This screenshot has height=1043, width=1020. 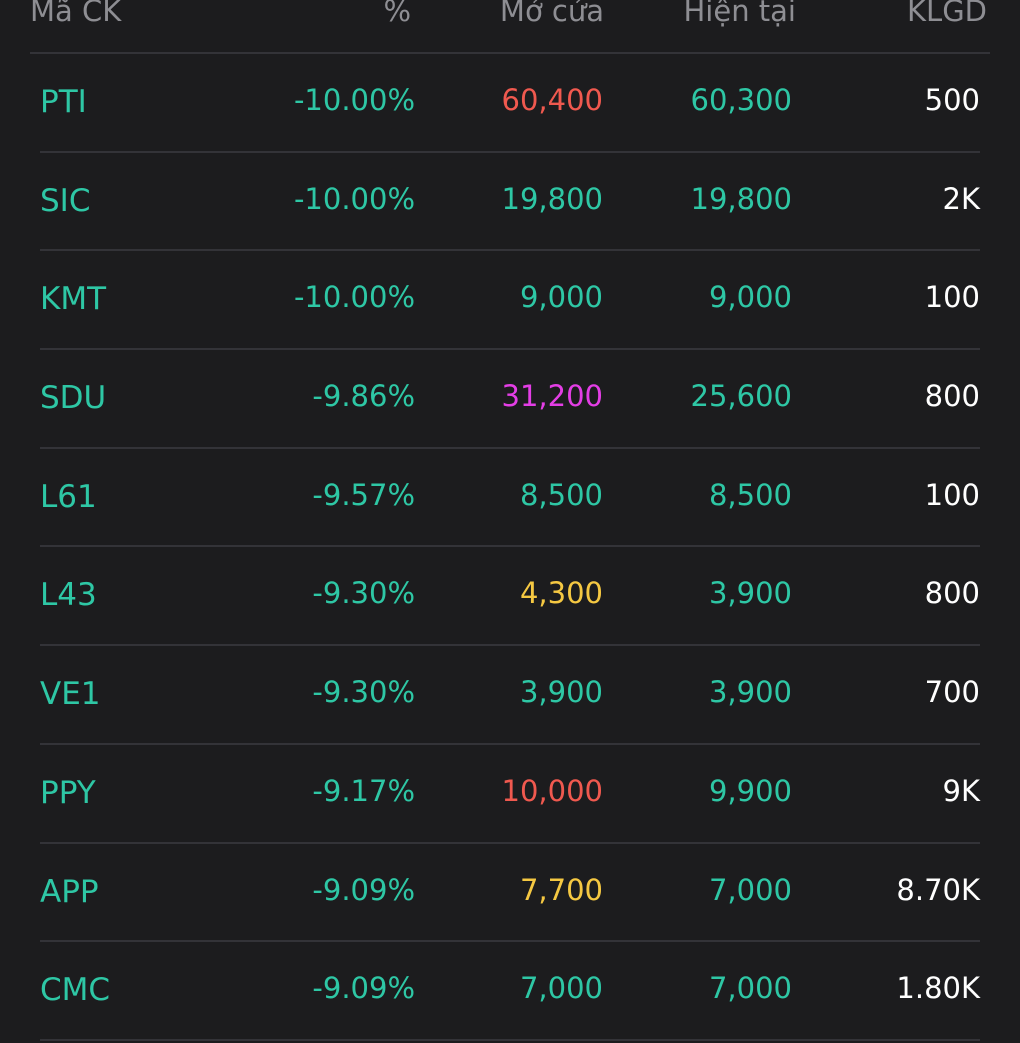 What do you see at coordinates (552, 100) in the screenshot?
I see `open-price: 60,400` at bounding box center [552, 100].